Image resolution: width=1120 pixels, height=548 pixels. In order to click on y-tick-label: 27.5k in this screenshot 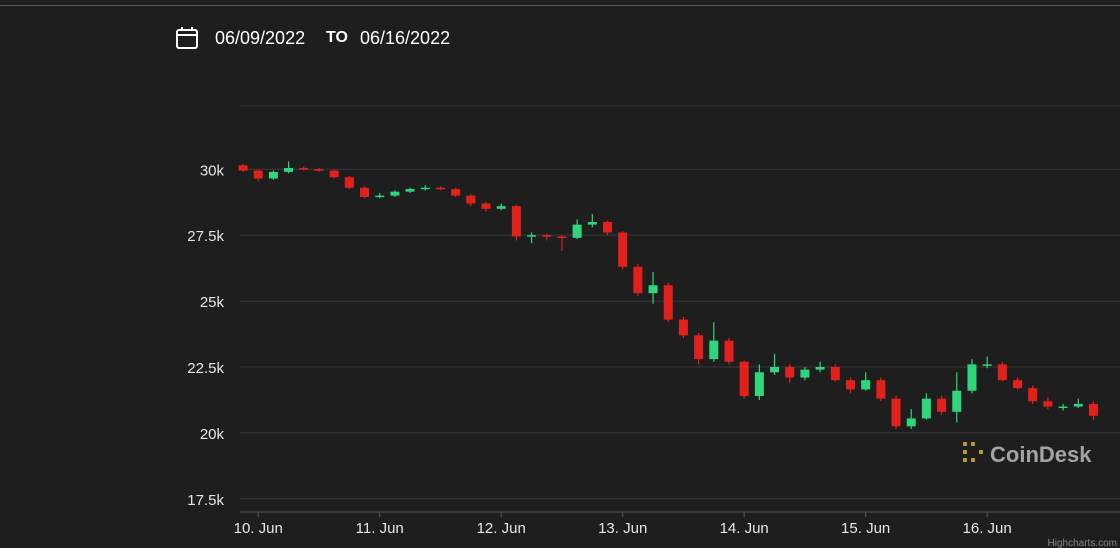, I will do `click(205, 236)`.